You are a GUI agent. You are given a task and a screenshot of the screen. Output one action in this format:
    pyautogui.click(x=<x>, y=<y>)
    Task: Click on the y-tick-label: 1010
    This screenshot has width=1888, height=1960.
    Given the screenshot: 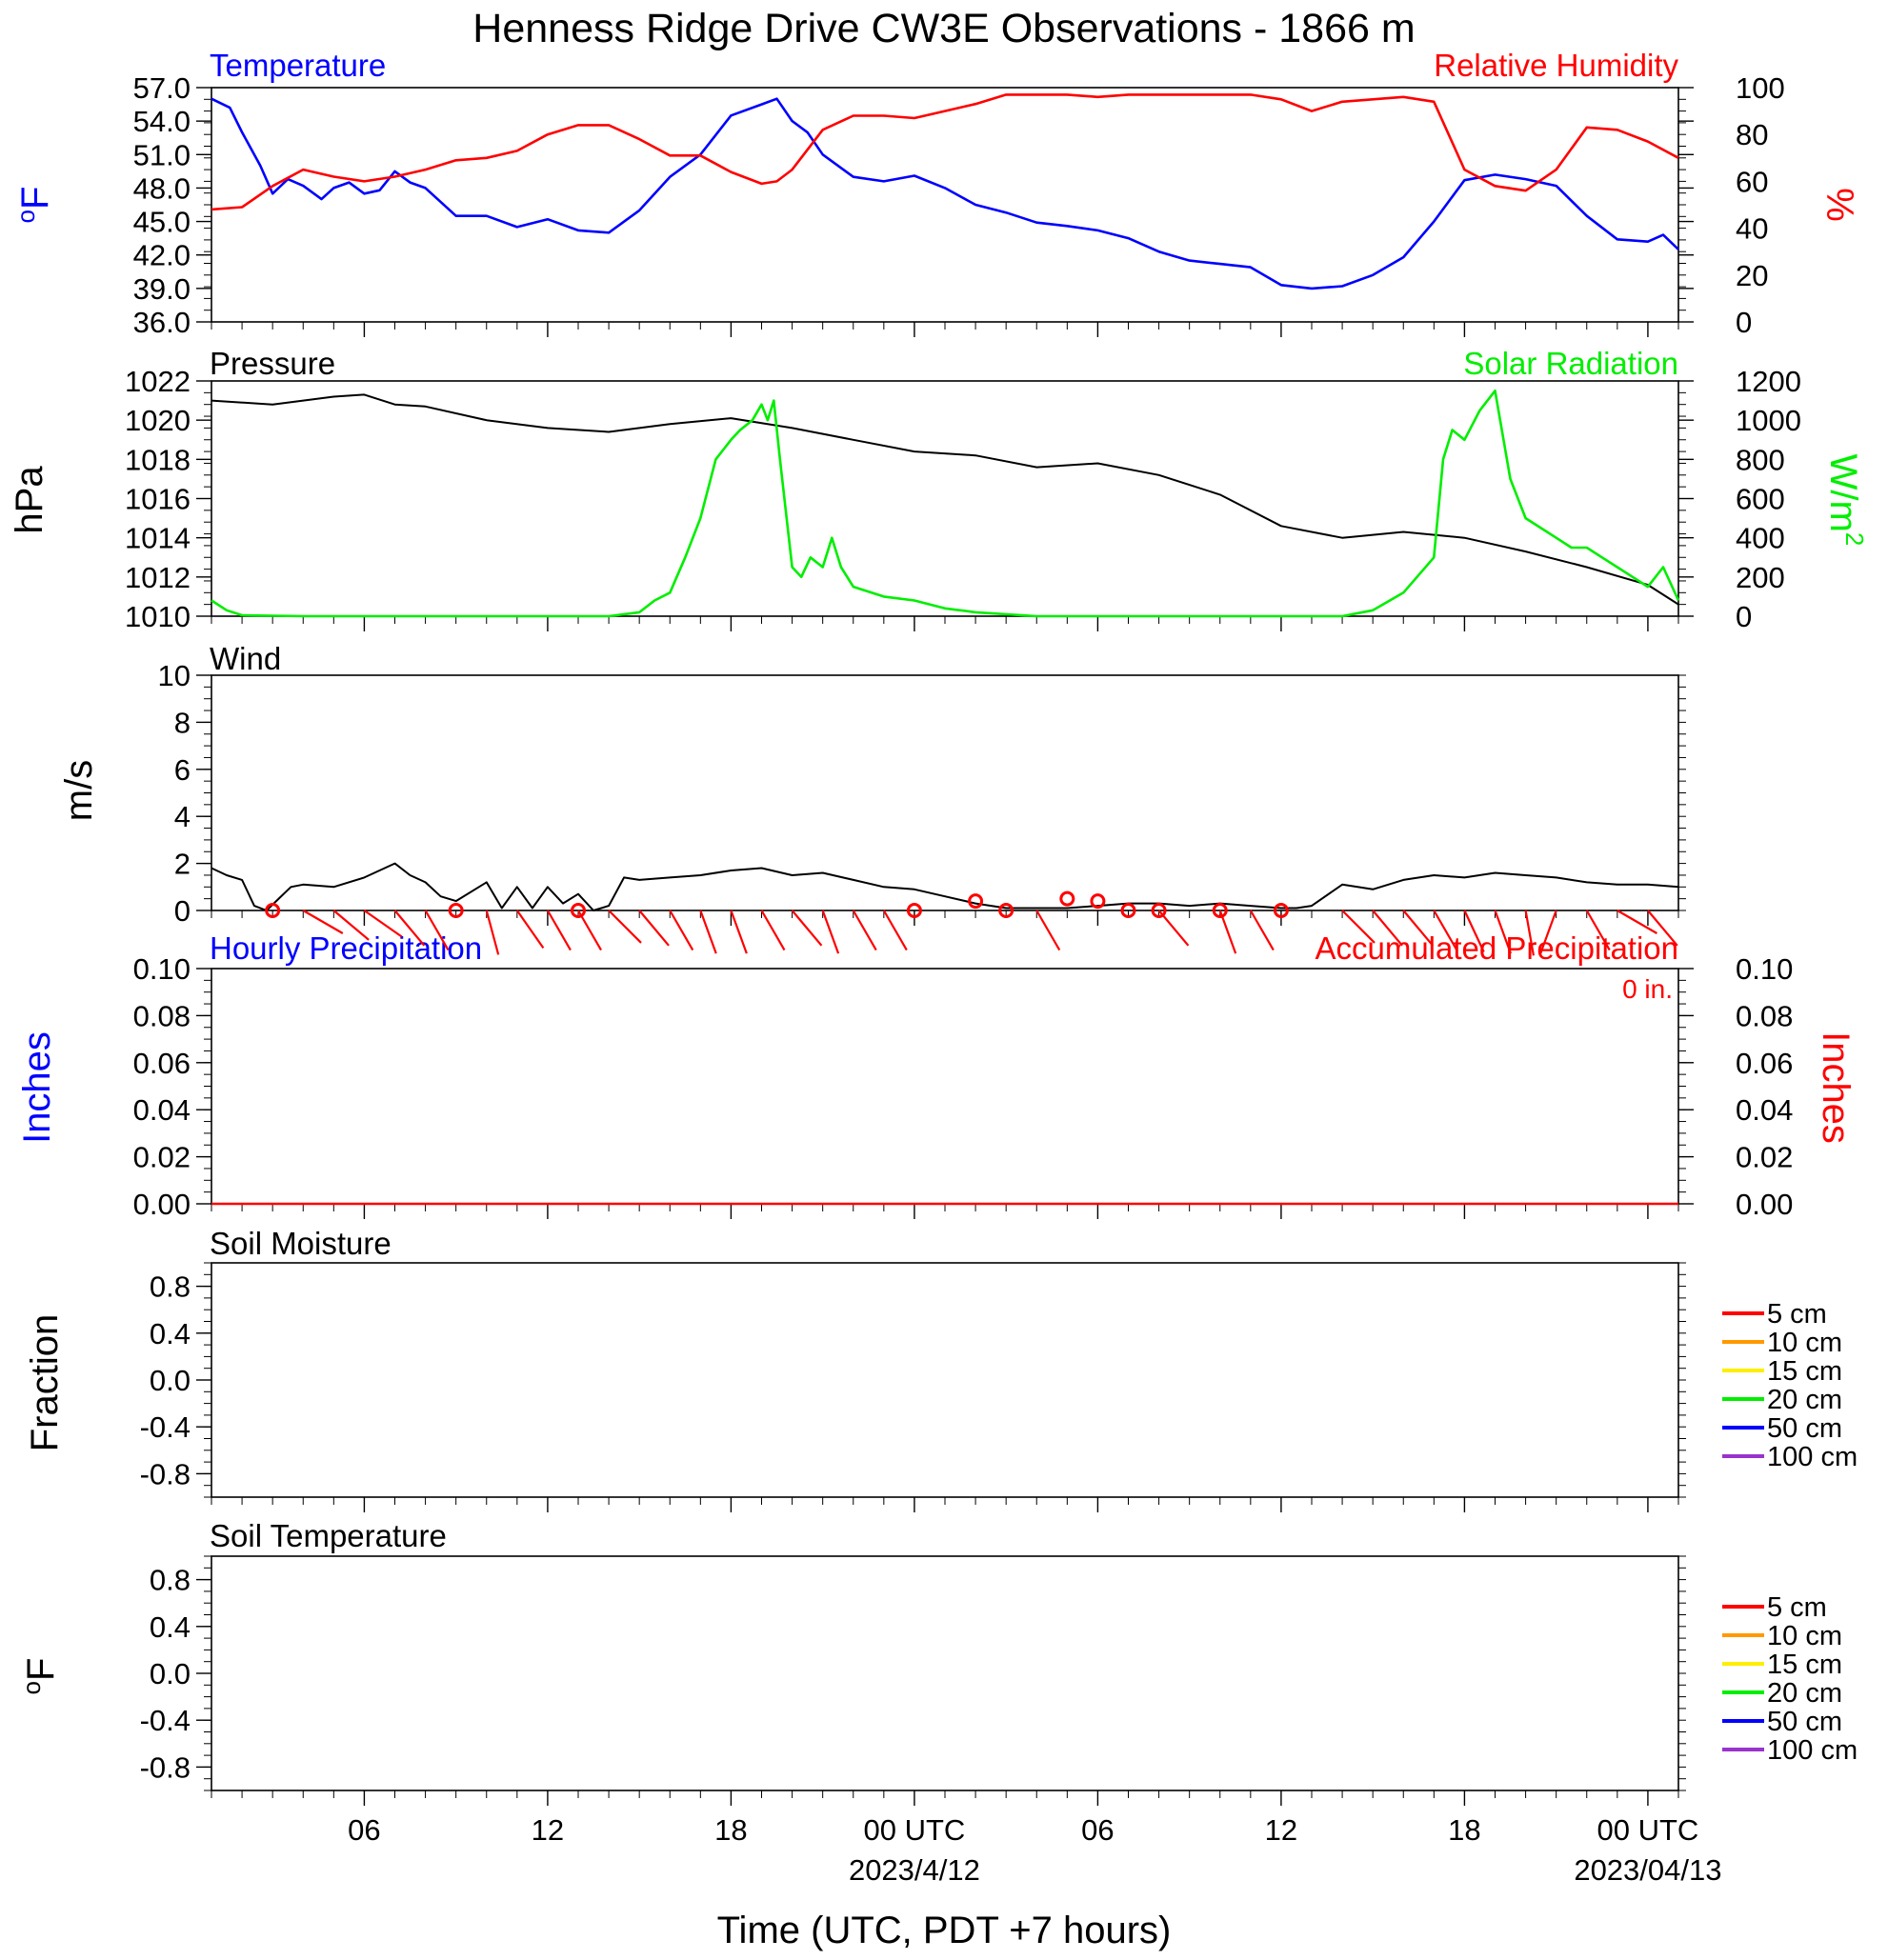 What is the action you would take?
    pyautogui.click(x=158, y=616)
    